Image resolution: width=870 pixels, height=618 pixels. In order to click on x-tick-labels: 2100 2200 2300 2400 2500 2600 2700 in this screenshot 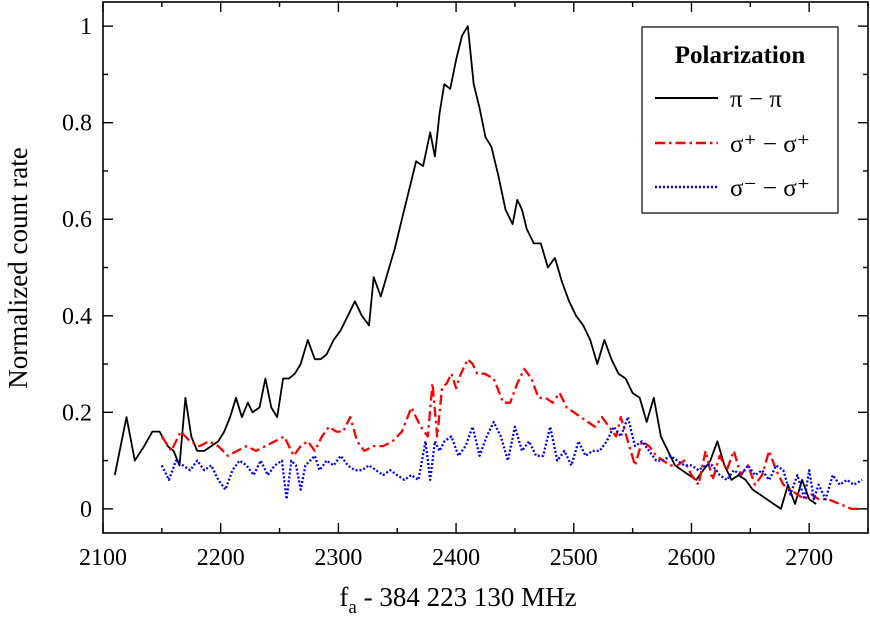, I will do `click(456, 558)`.